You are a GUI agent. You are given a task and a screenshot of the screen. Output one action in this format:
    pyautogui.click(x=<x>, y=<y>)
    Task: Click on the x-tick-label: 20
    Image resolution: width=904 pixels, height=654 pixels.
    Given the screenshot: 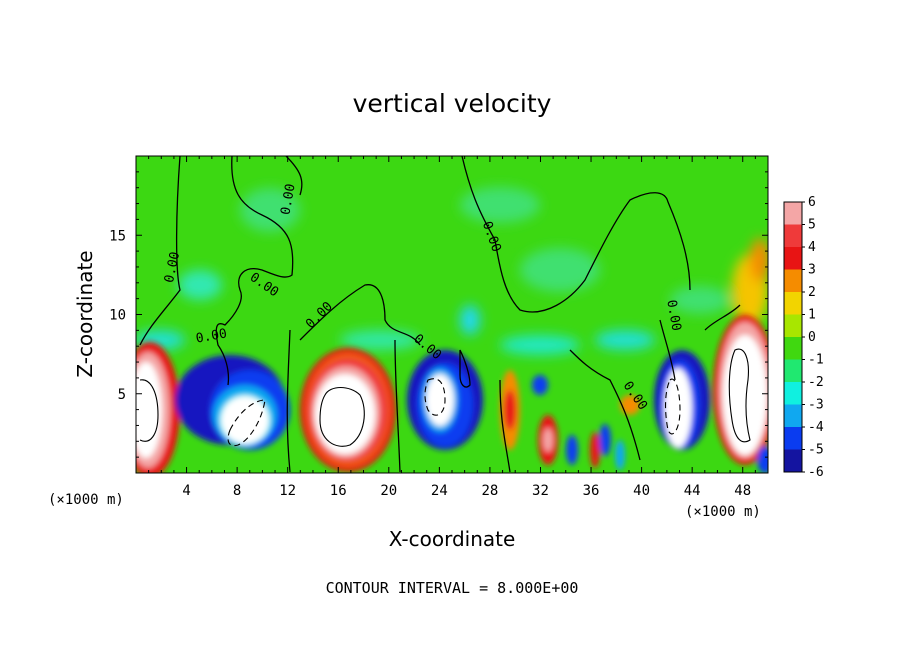 What is the action you would take?
    pyautogui.click(x=388, y=491)
    